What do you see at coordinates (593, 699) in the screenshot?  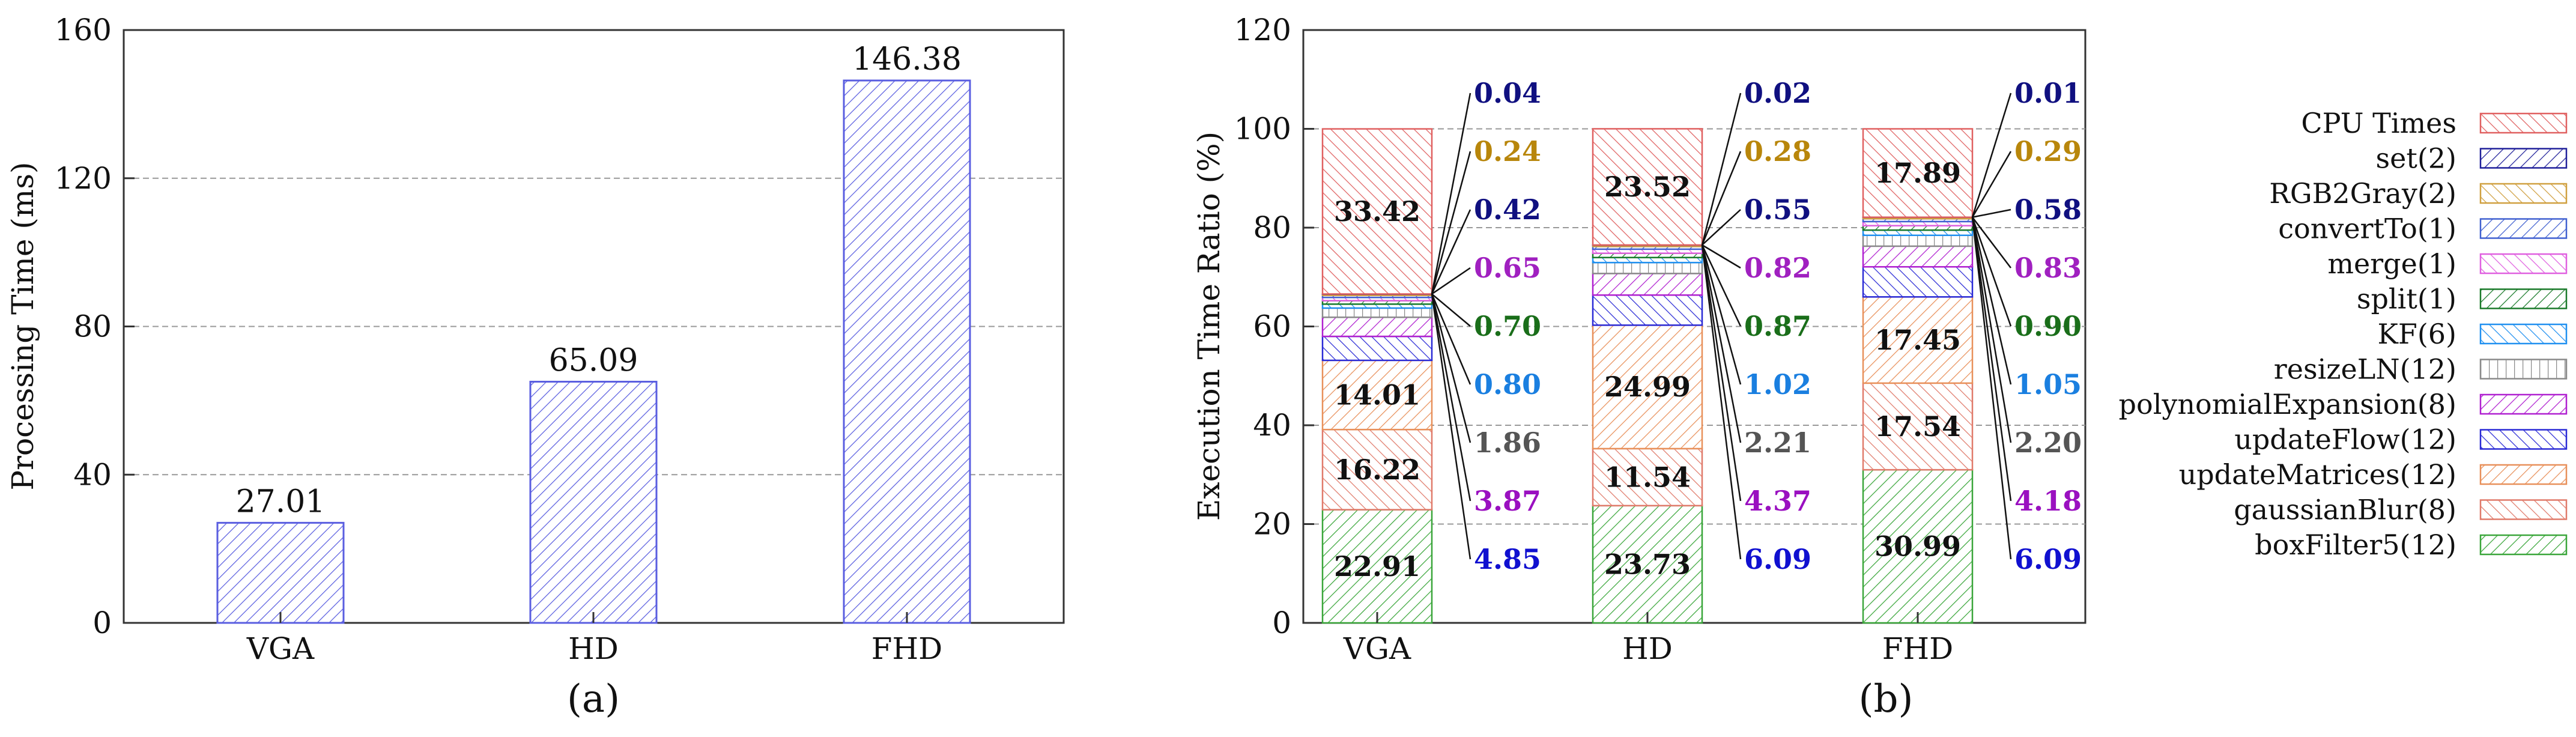 I see `chart-a-caption: (a)` at bounding box center [593, 699].